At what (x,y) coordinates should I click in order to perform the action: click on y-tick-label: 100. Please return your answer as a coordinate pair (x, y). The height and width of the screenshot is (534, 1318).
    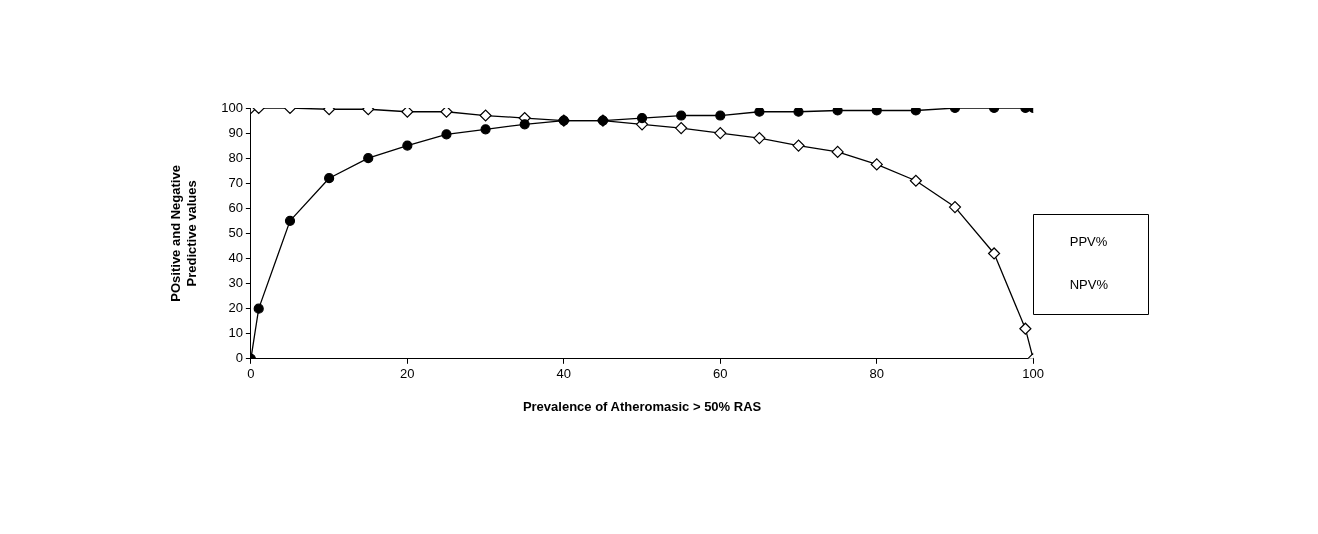
    Looking at the image, I should click on (232, 107).